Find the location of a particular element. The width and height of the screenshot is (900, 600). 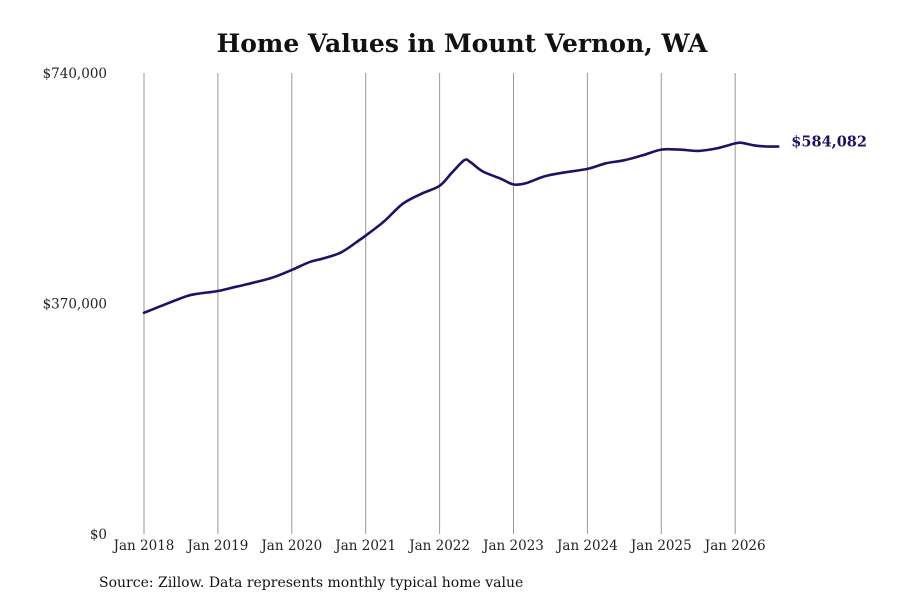

chart-title: Home Values in Mount Vernon, WA is located at coordinates (462, 43).